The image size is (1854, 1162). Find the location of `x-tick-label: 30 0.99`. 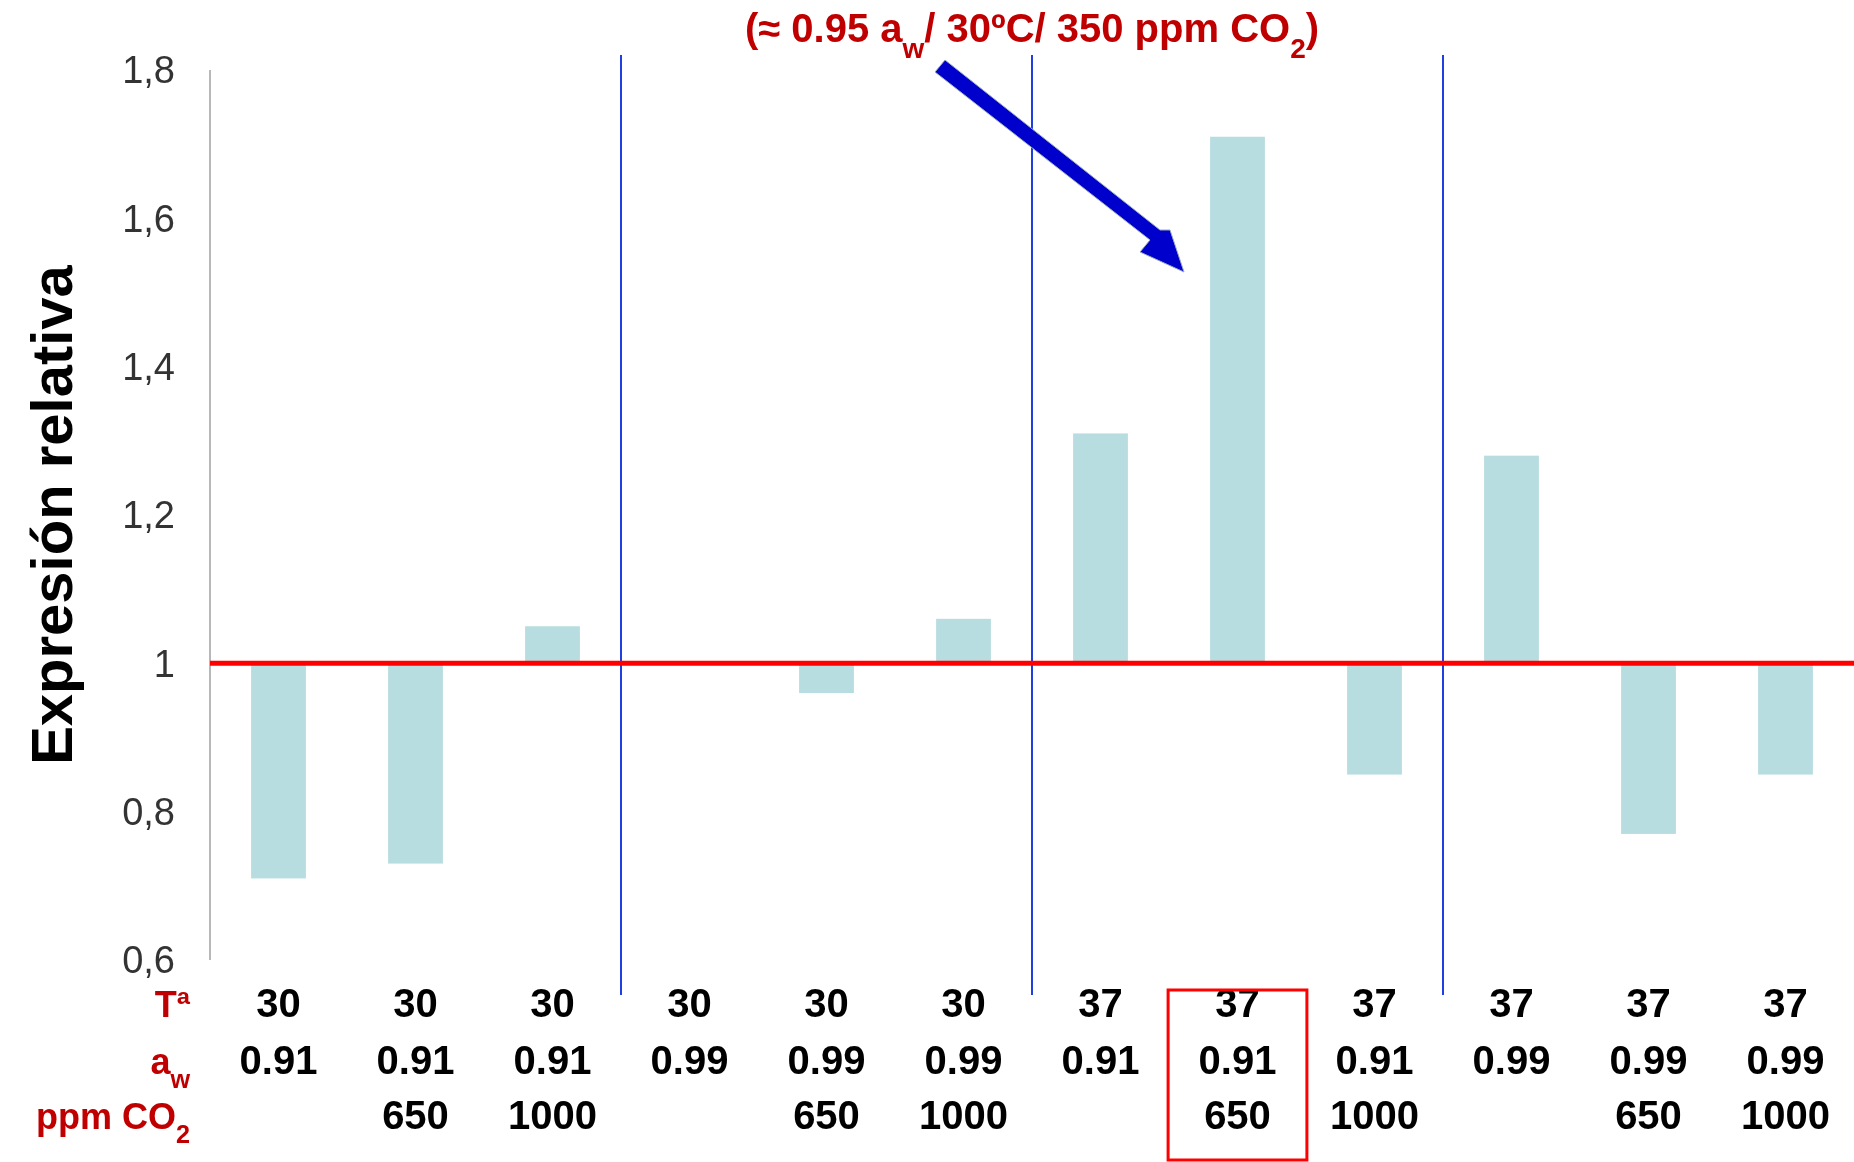

x-tick-label: 30 0.99 is located at coordinates (689, 1031).